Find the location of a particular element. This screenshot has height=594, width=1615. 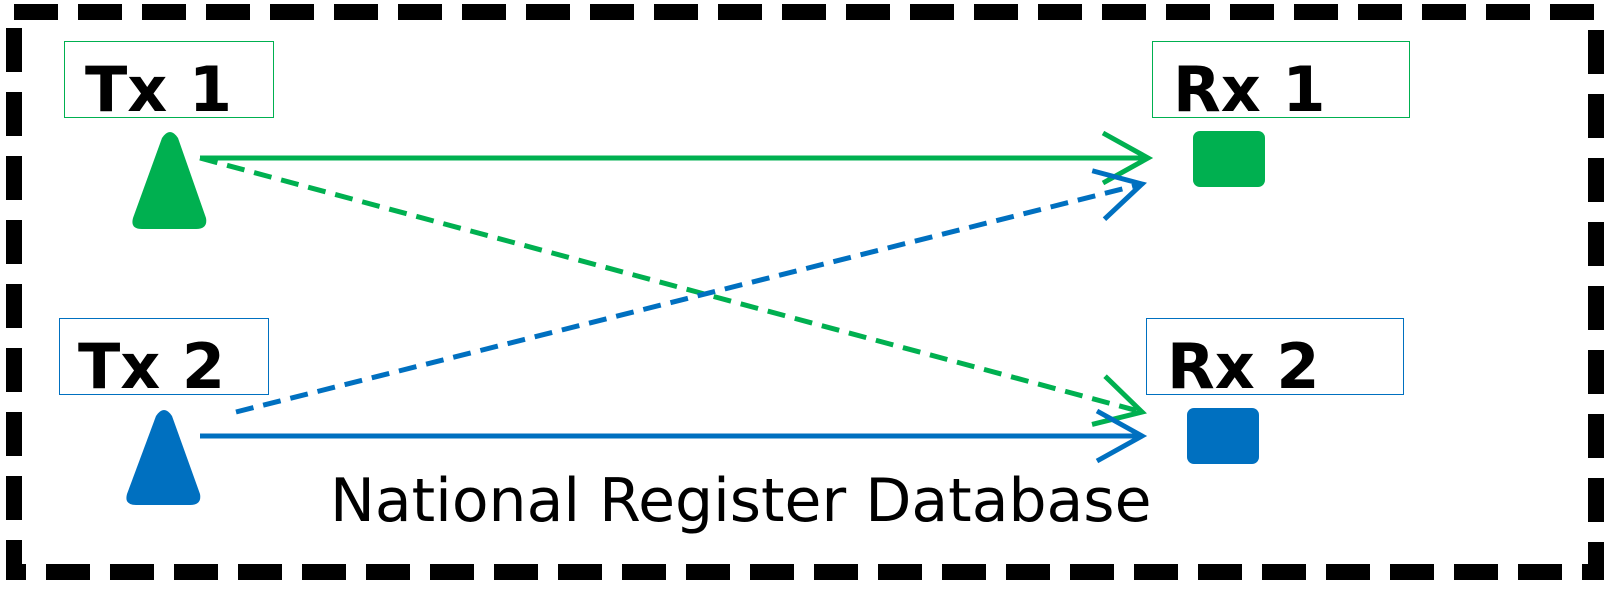

rx1-label-box: Rx 1 is located at coordinates (1281, 83).